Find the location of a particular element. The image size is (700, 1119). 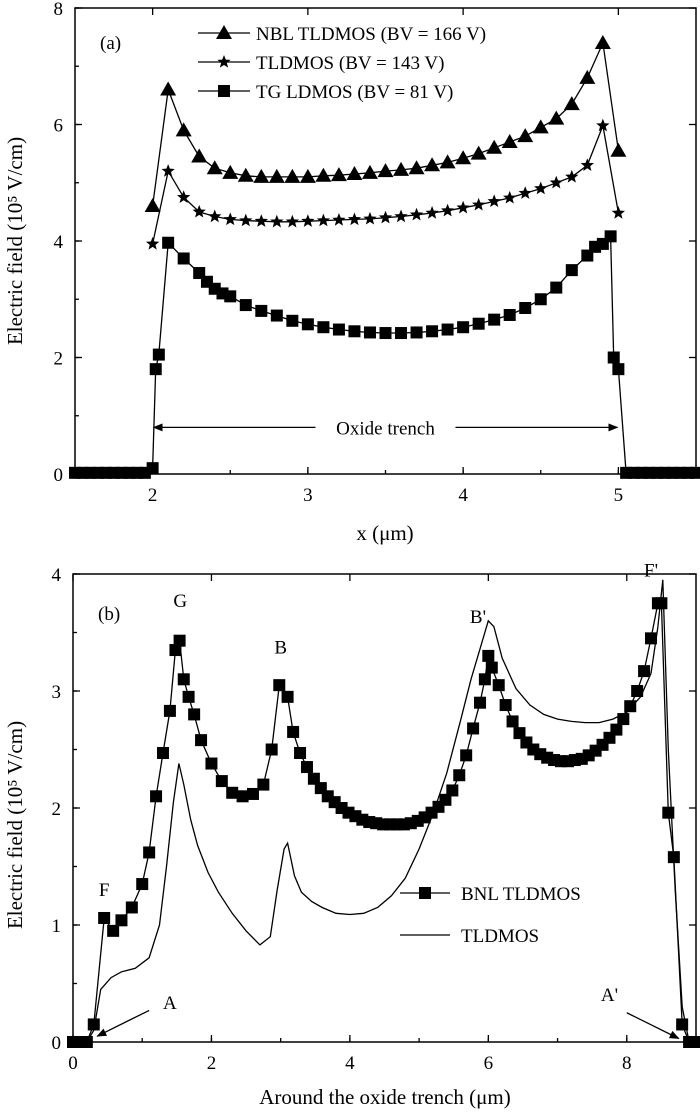

panel-b-x-tick-label: 0 is located at coordinates (73, 1063).